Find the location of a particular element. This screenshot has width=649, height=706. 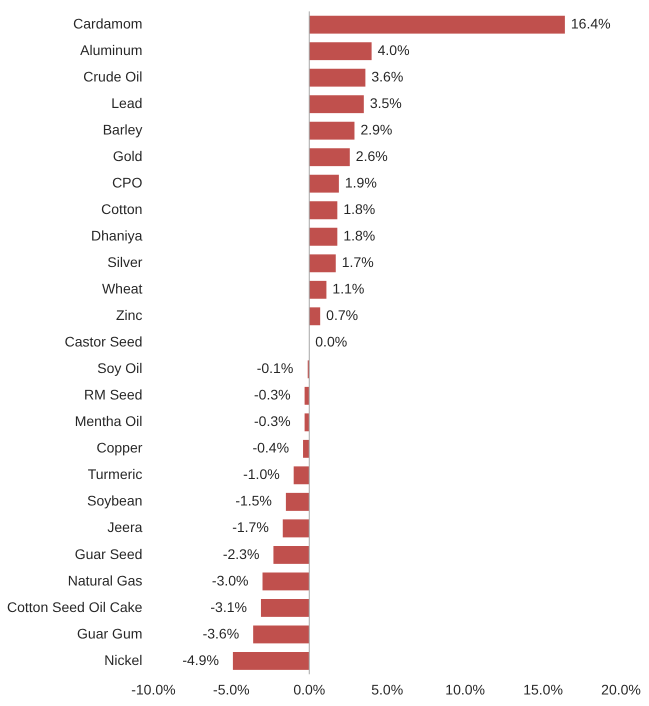

y-tick-label: Soybean is located at coordinates (114, 500).